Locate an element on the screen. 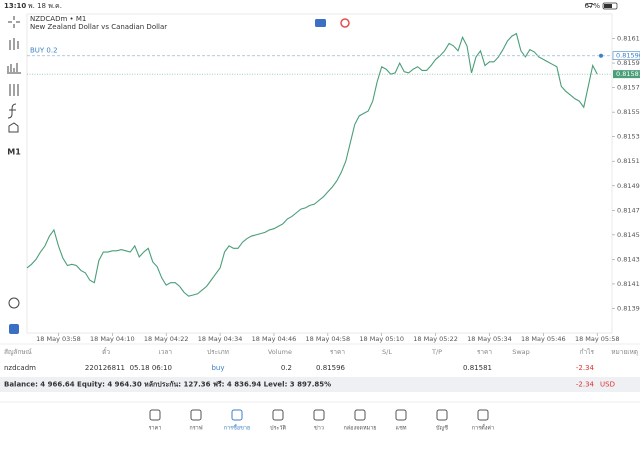  table-header: Swap is located at coordinates (521, 352).